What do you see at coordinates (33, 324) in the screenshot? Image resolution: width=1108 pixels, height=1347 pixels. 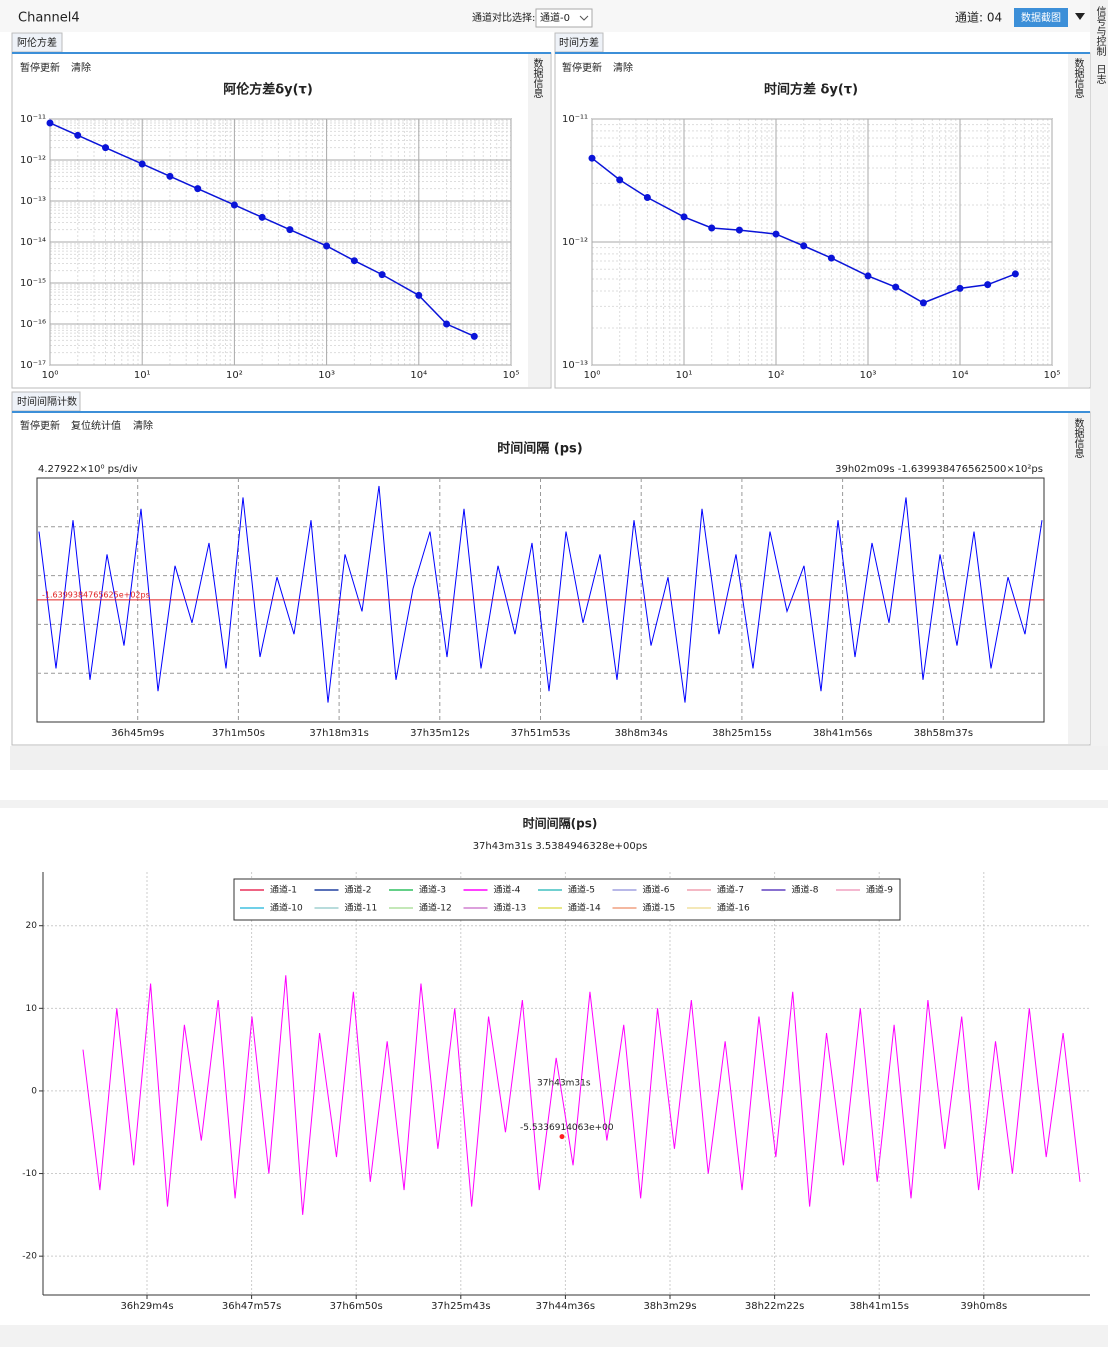 I see `y-tick-label: 10⁻¹⁶` at bounding box center [33, 324].